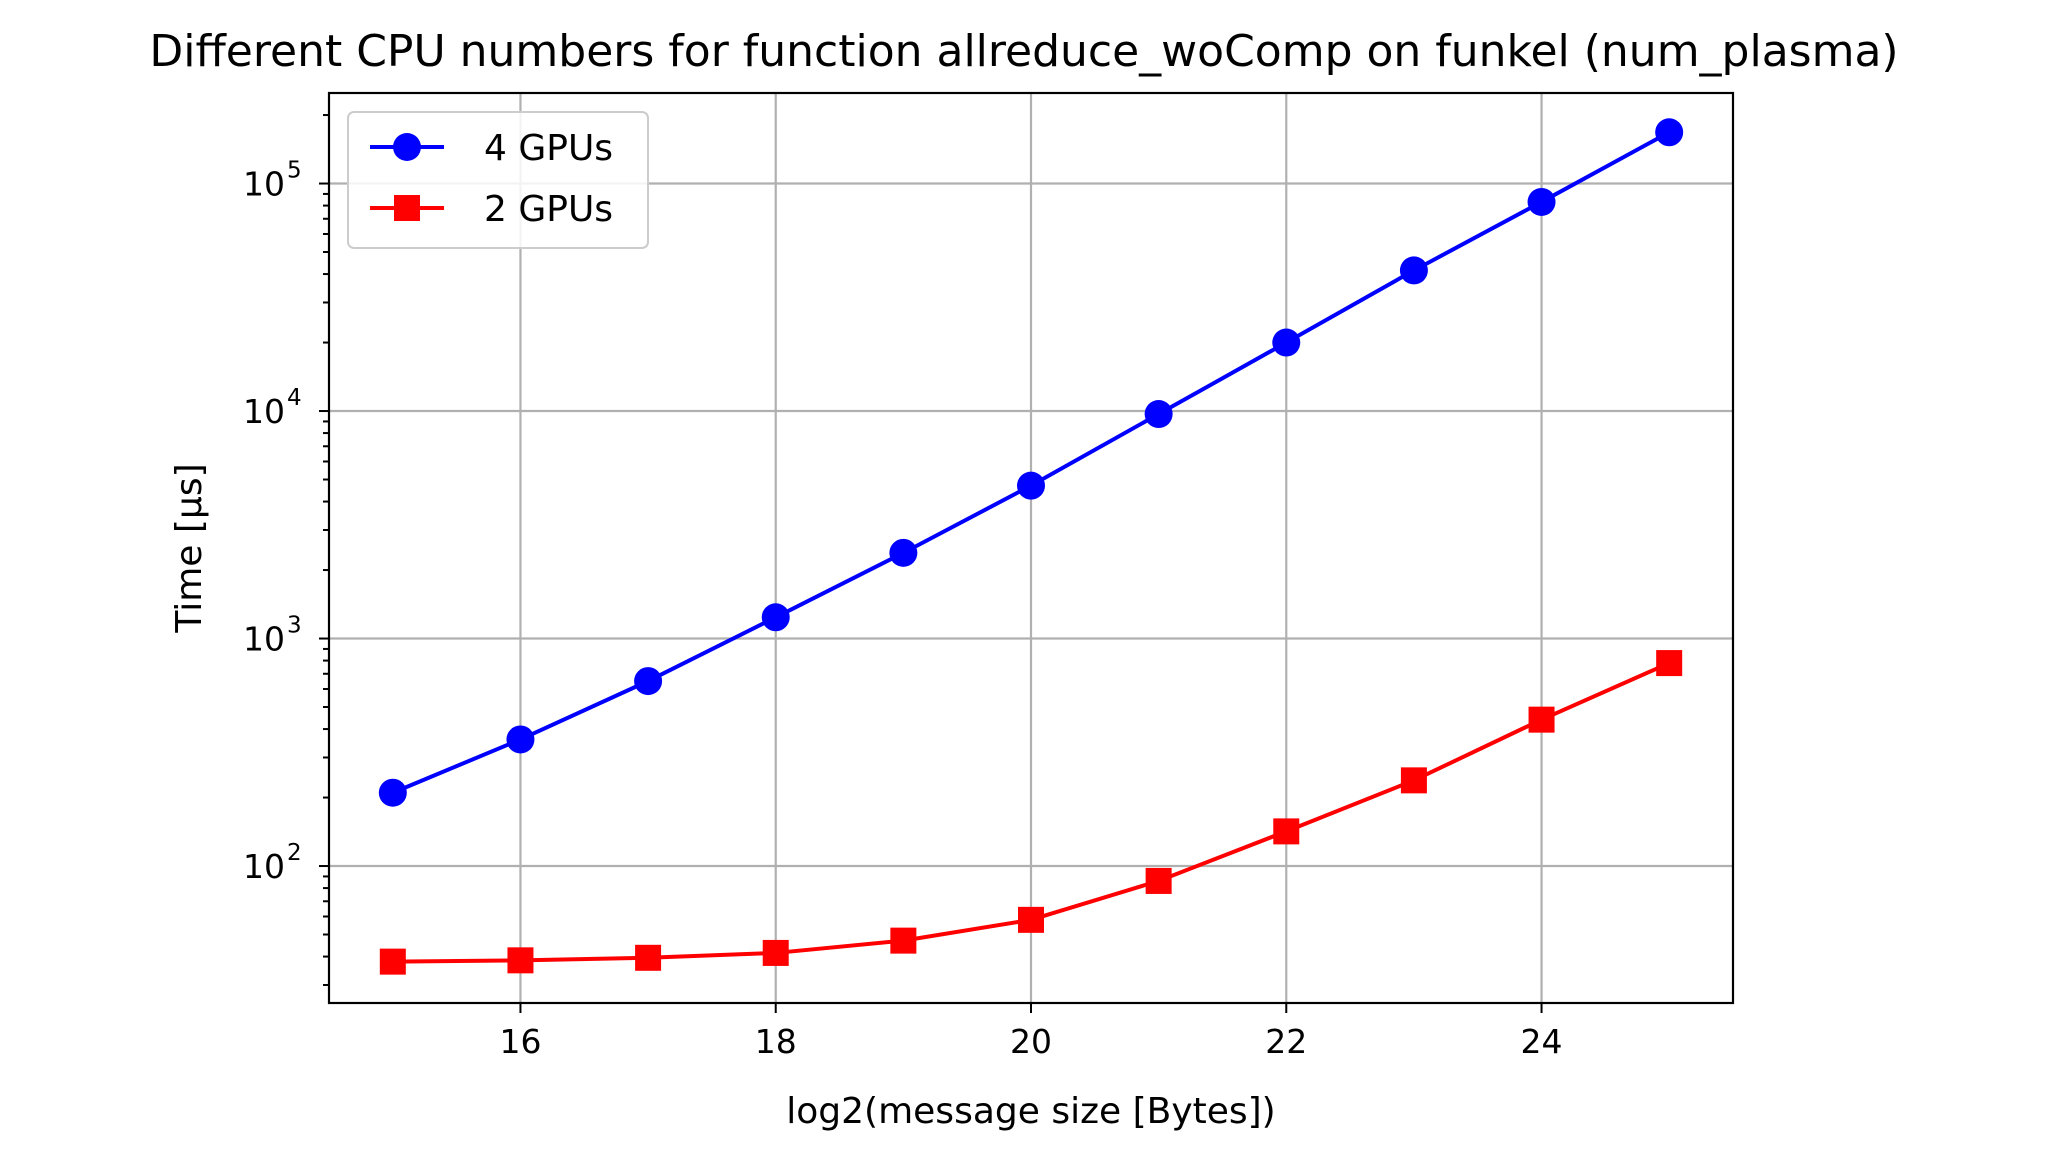 Image resolution: width=2049 pixels, height=1154 pixels. I want to click on x-tick-label: 18, so click(776, 1041).